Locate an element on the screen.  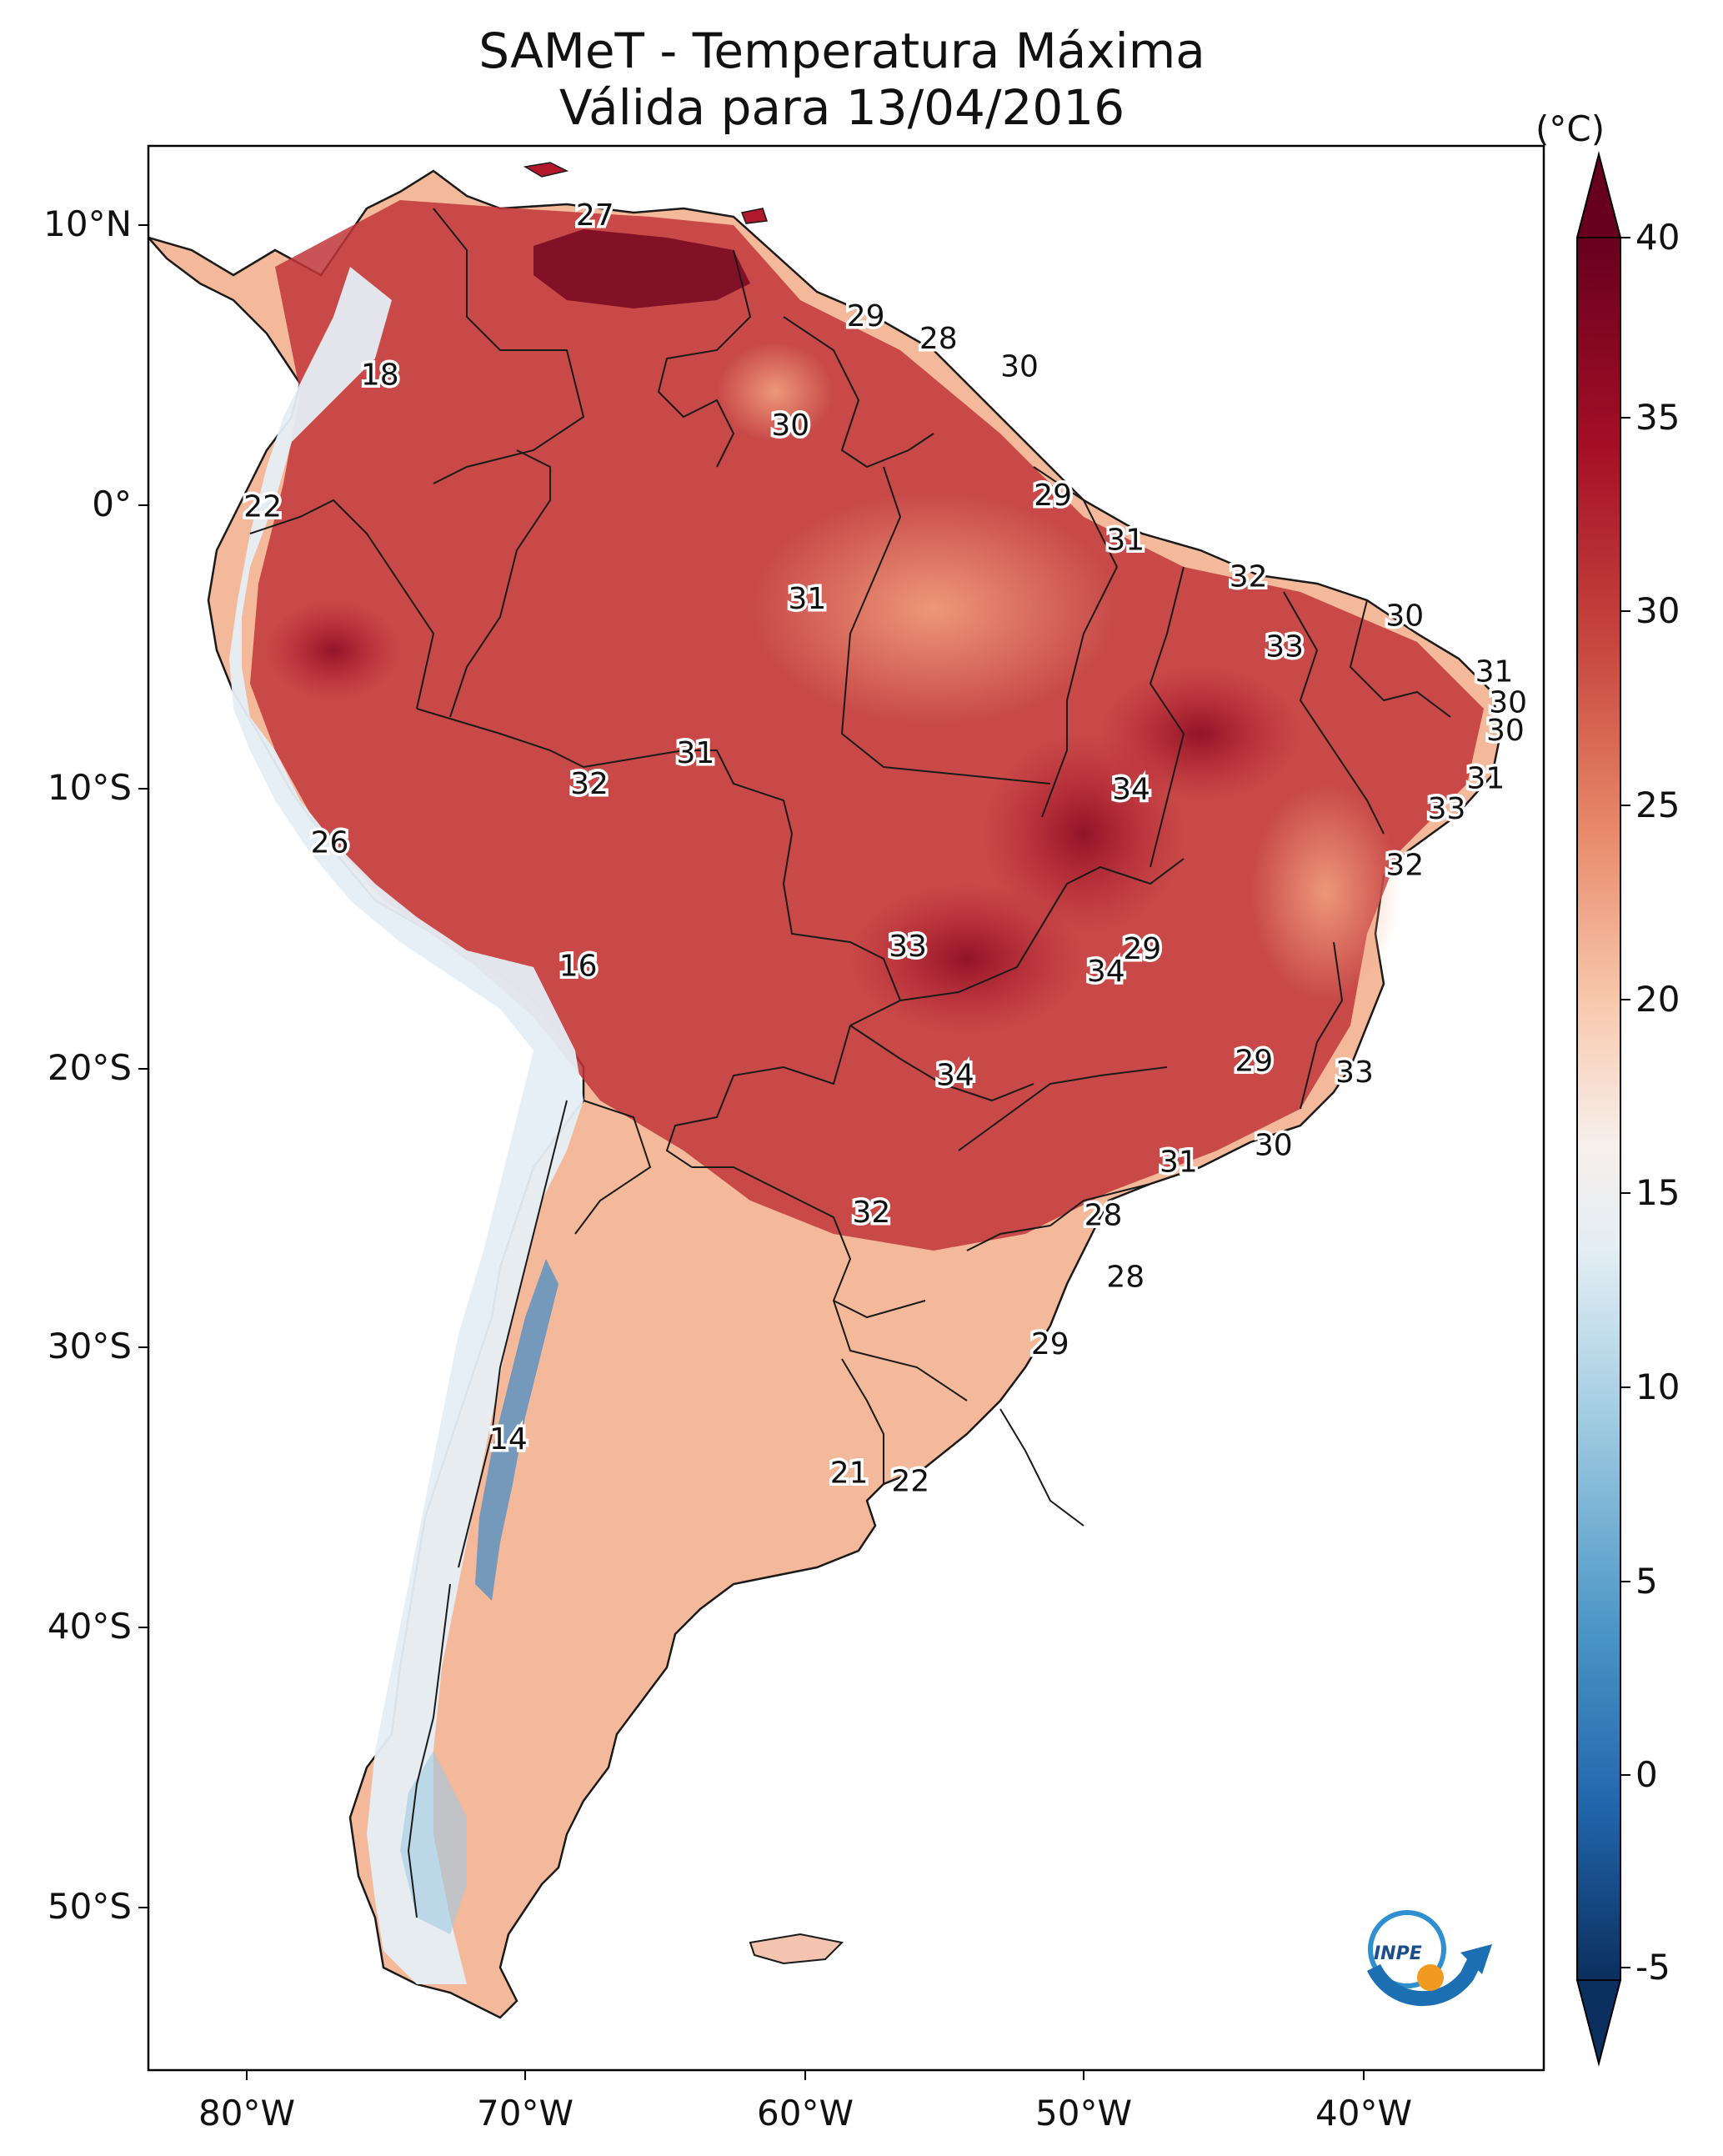
caribbean-island is located at coordinates (546, 170).